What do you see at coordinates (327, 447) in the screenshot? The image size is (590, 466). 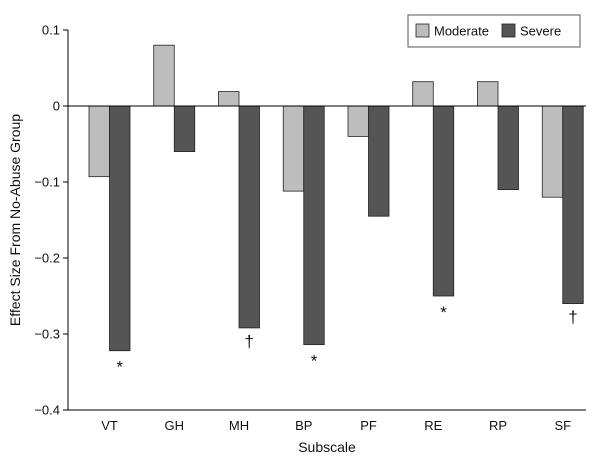 I see `x-axis-title: Subscale` at bounding box center [327, 447].